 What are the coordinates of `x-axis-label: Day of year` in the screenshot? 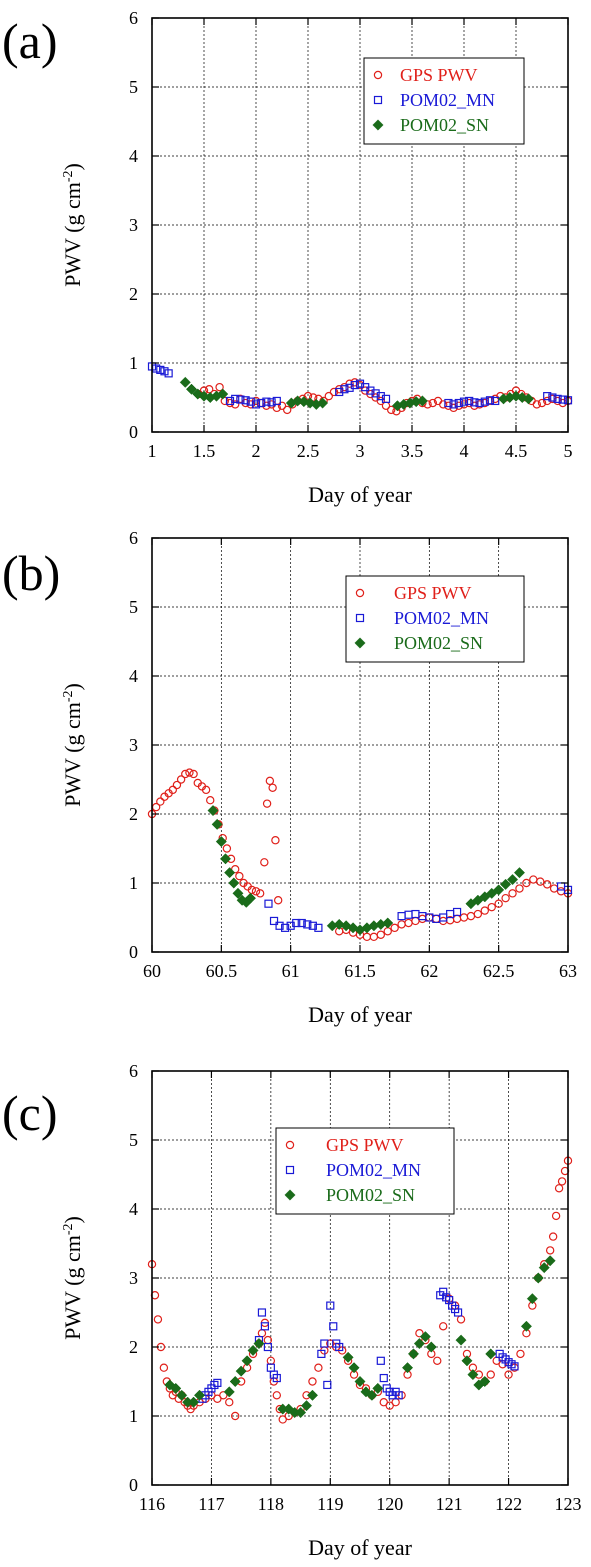 It's located at (360, 1014).